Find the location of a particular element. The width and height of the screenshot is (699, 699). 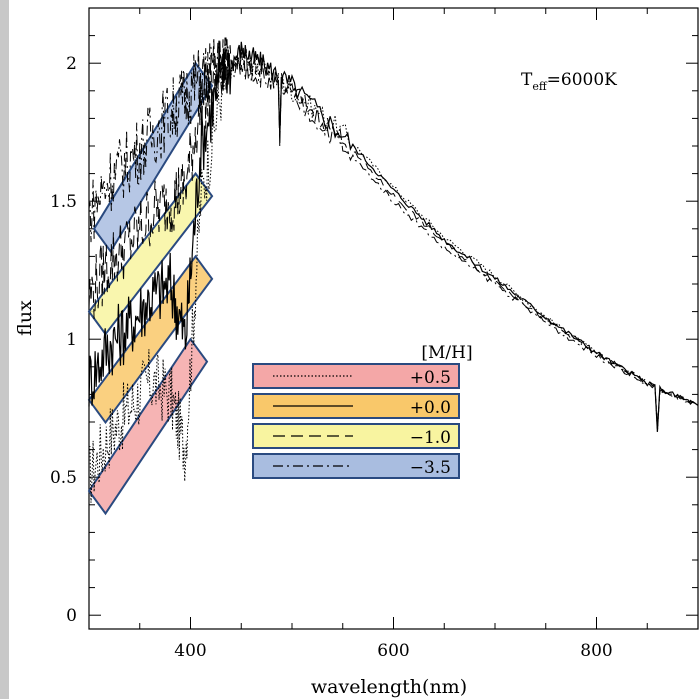

legend-entry-label: +0.0 is located at coordinates (430, 408).